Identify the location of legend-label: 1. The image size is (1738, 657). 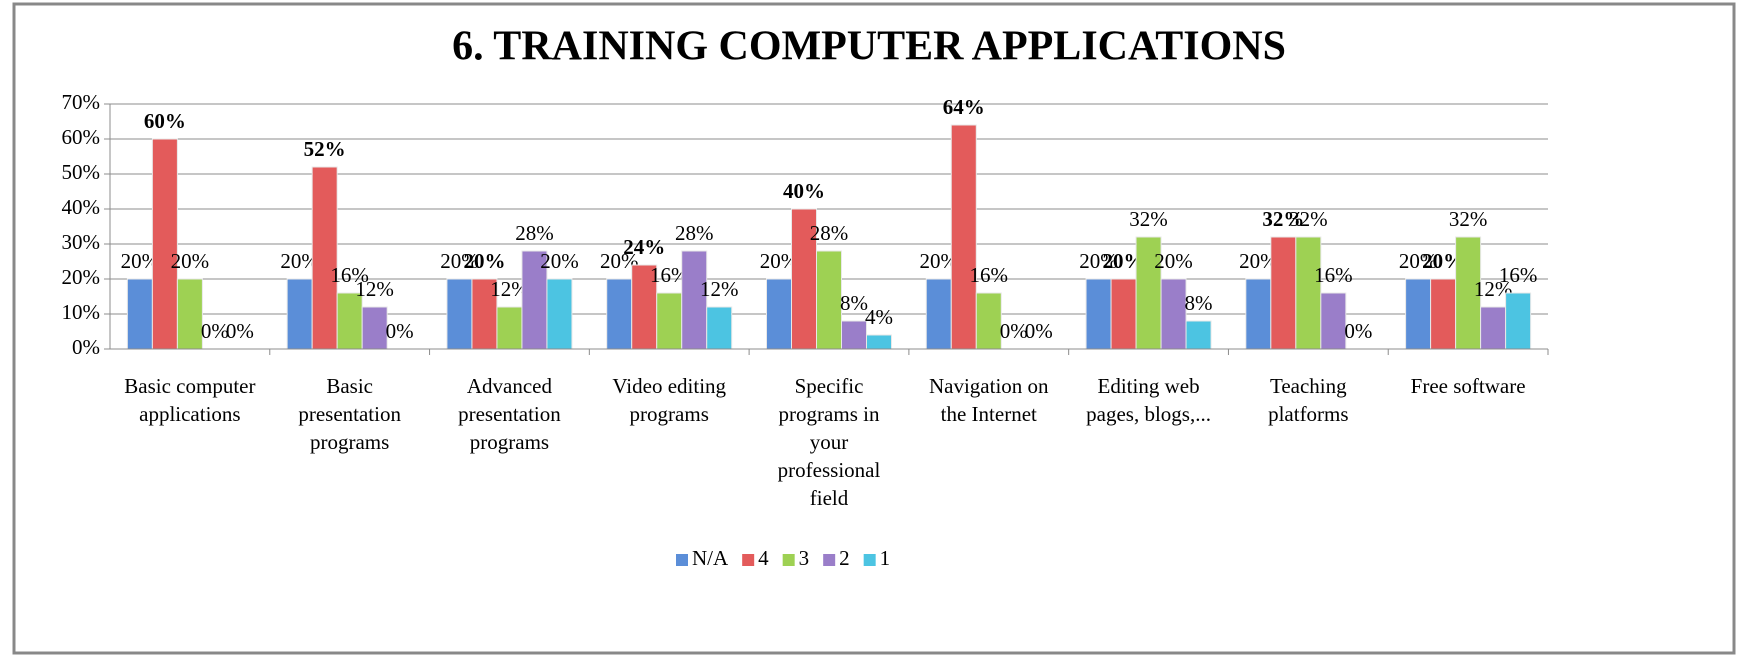
(885, 558).